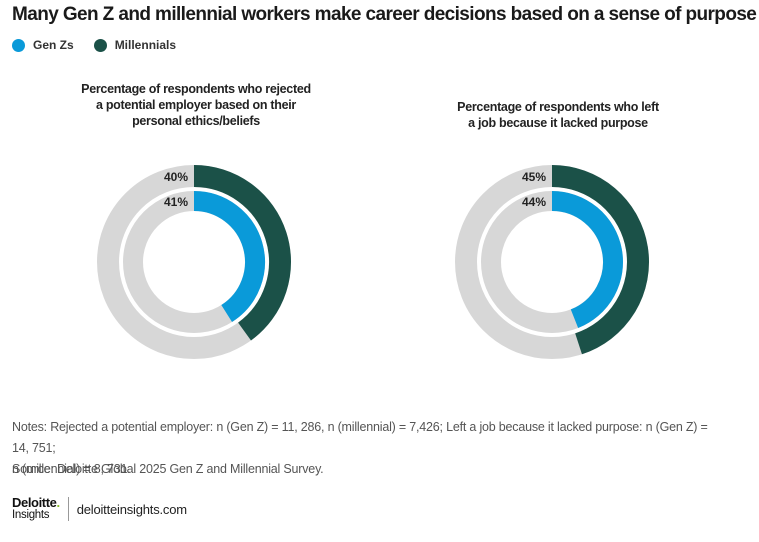 Image resolution: width=759 pixels, height=542 pixels. I want to click on chart-1-inner-value-label: 41%, so click(176, 202).